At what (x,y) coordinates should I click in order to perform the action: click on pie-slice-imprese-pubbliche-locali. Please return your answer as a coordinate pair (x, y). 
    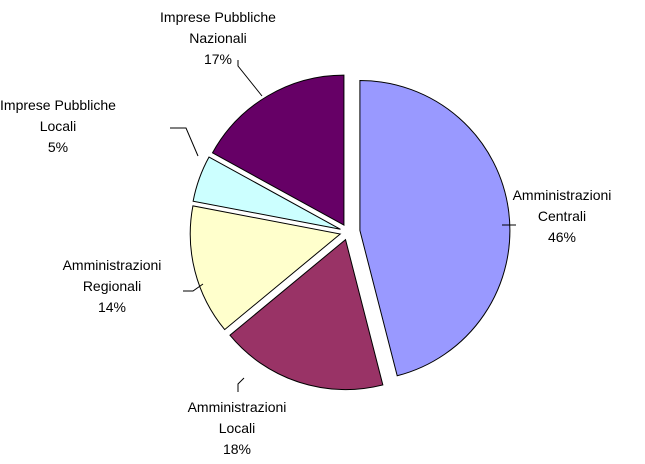
    Looking at the image, I should click on (266, 193).